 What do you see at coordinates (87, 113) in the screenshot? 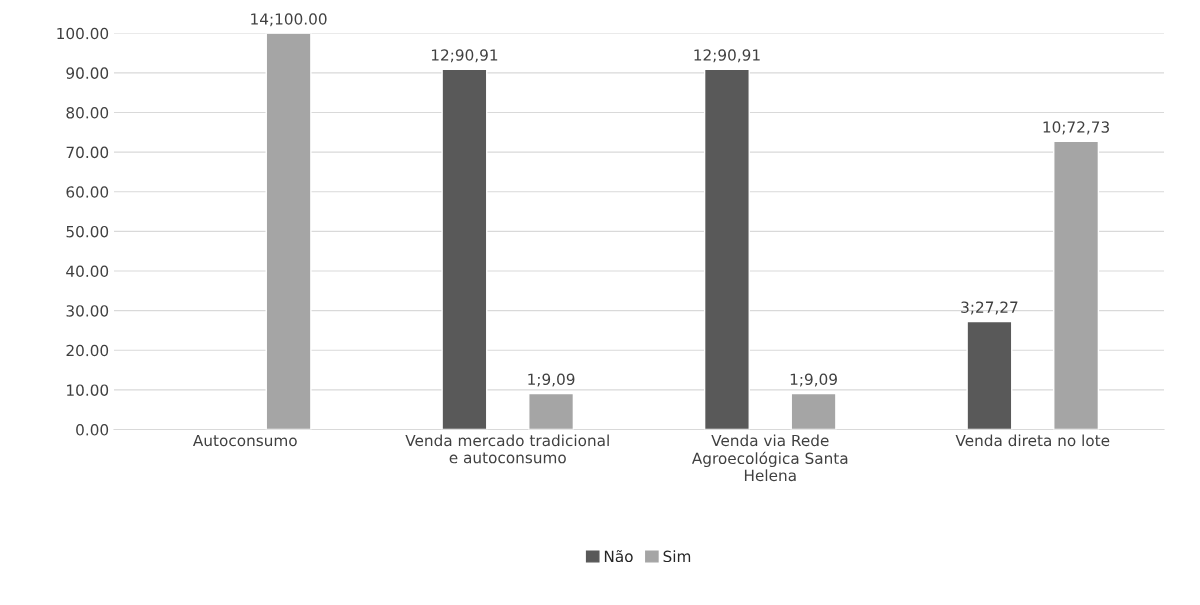
I see `y-tick-label: 80.00` at bounding box center [87, 113].